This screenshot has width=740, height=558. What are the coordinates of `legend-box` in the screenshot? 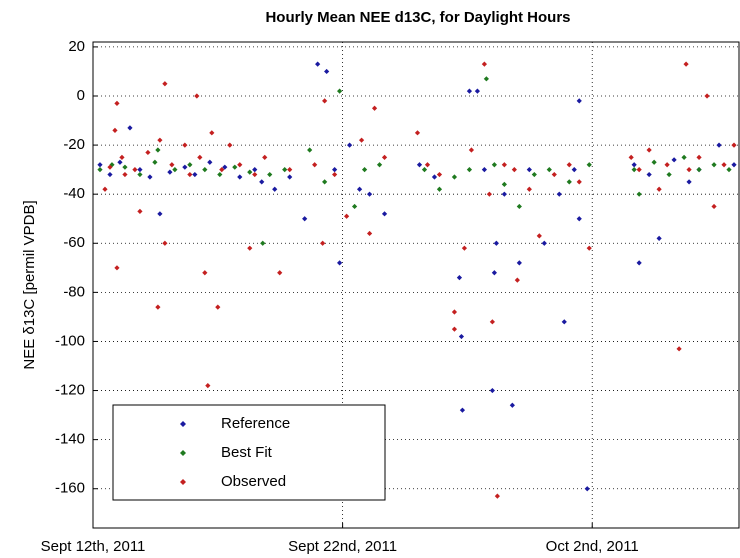 It's located at (249, 452).